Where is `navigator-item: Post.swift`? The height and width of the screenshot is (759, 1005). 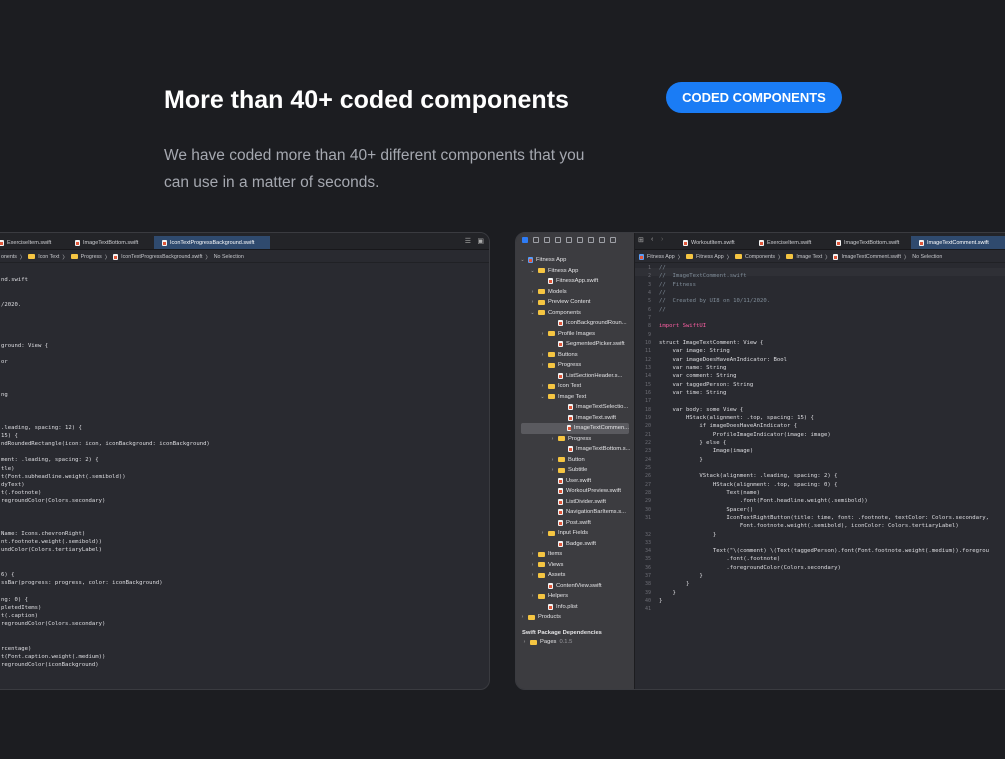
navigator-item: Post.swift is located at coordinates (575, 523).